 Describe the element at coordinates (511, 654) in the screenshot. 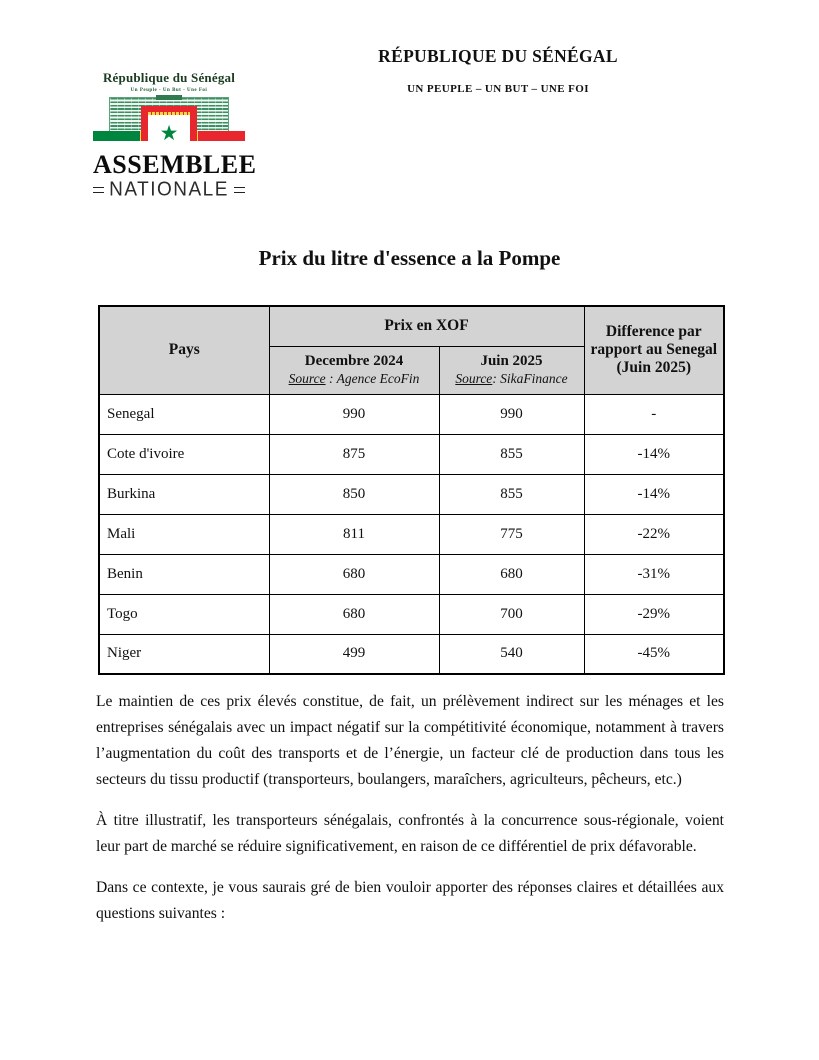

I see `cell-juin: 540` at that location.